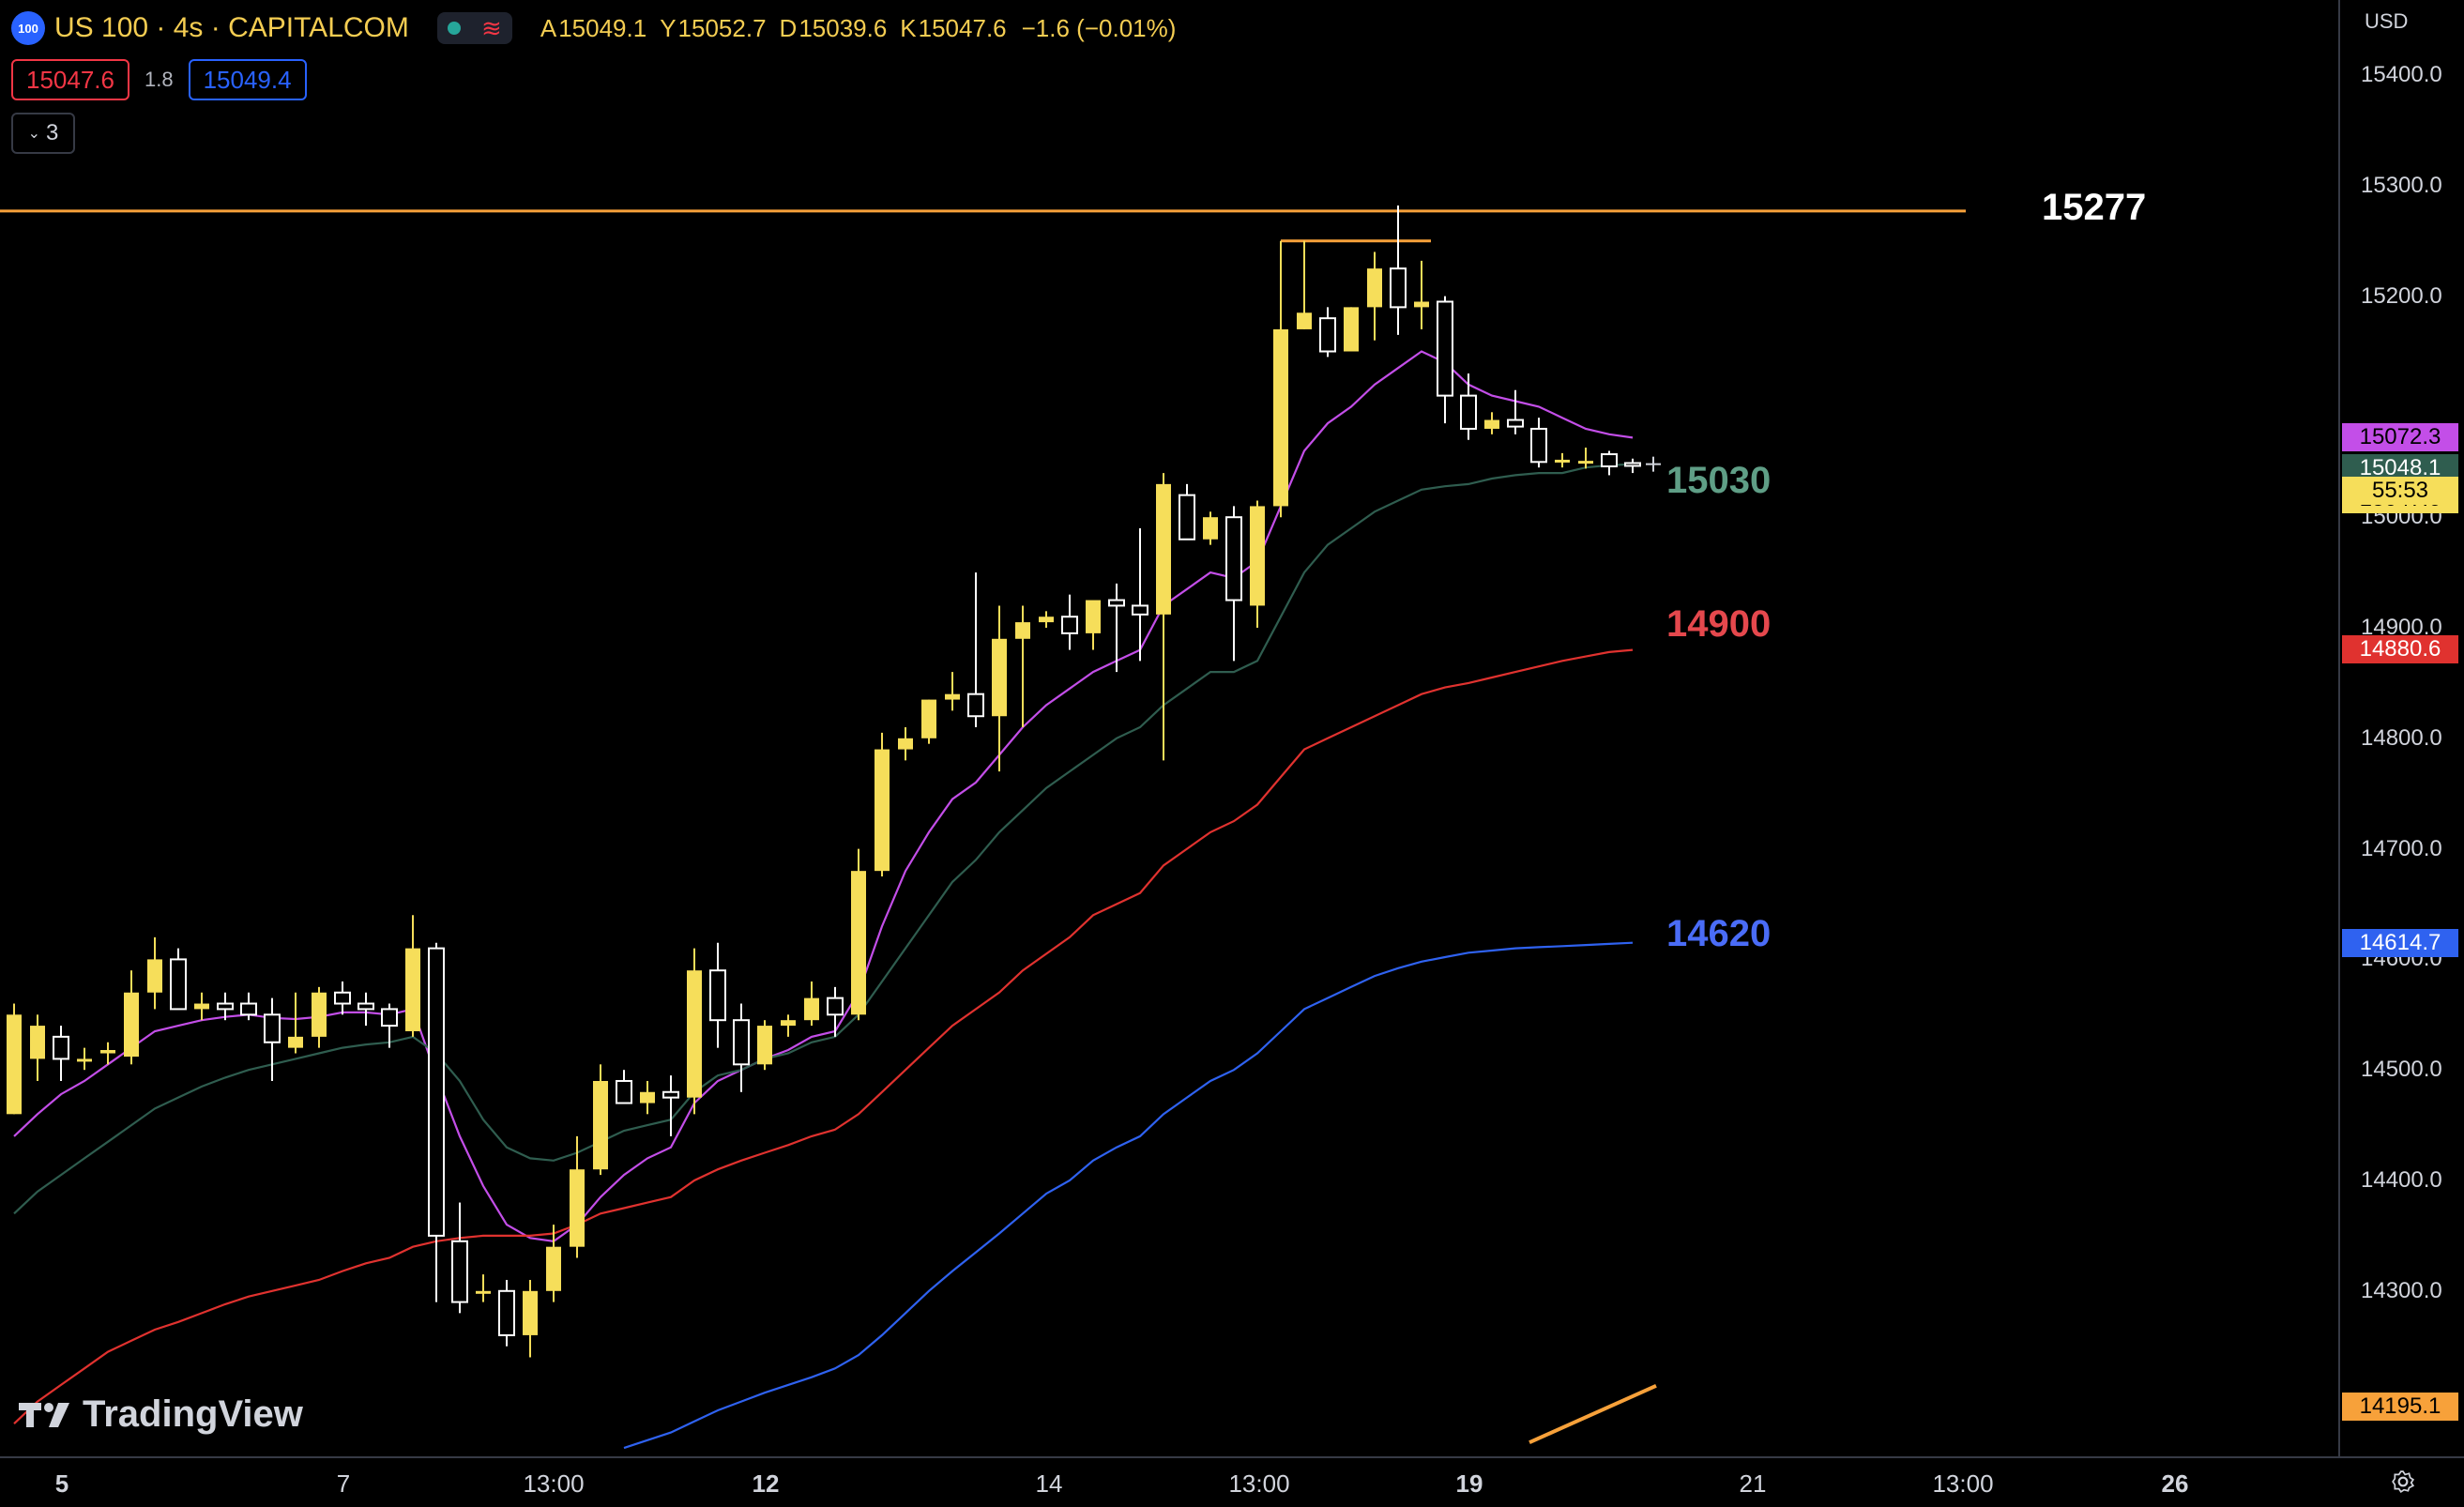 This screenshot has width=2464, height=1507. I want to click on time-tick-label: 19, so click(1469, 1483).